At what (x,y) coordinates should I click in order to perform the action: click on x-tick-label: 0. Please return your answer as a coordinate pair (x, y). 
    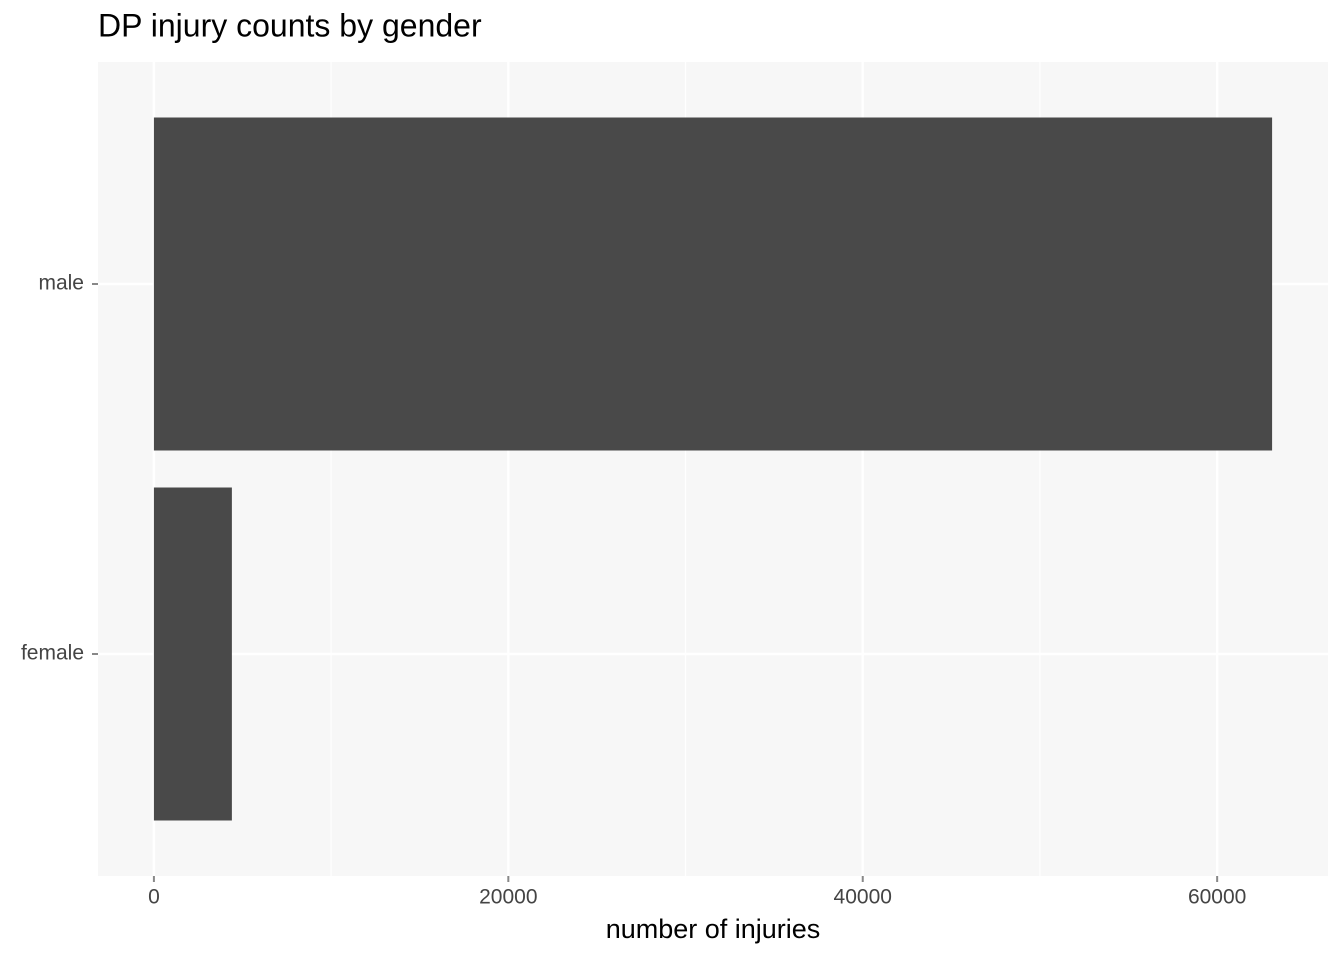
    Looking at the image, I should click on (154, 897).